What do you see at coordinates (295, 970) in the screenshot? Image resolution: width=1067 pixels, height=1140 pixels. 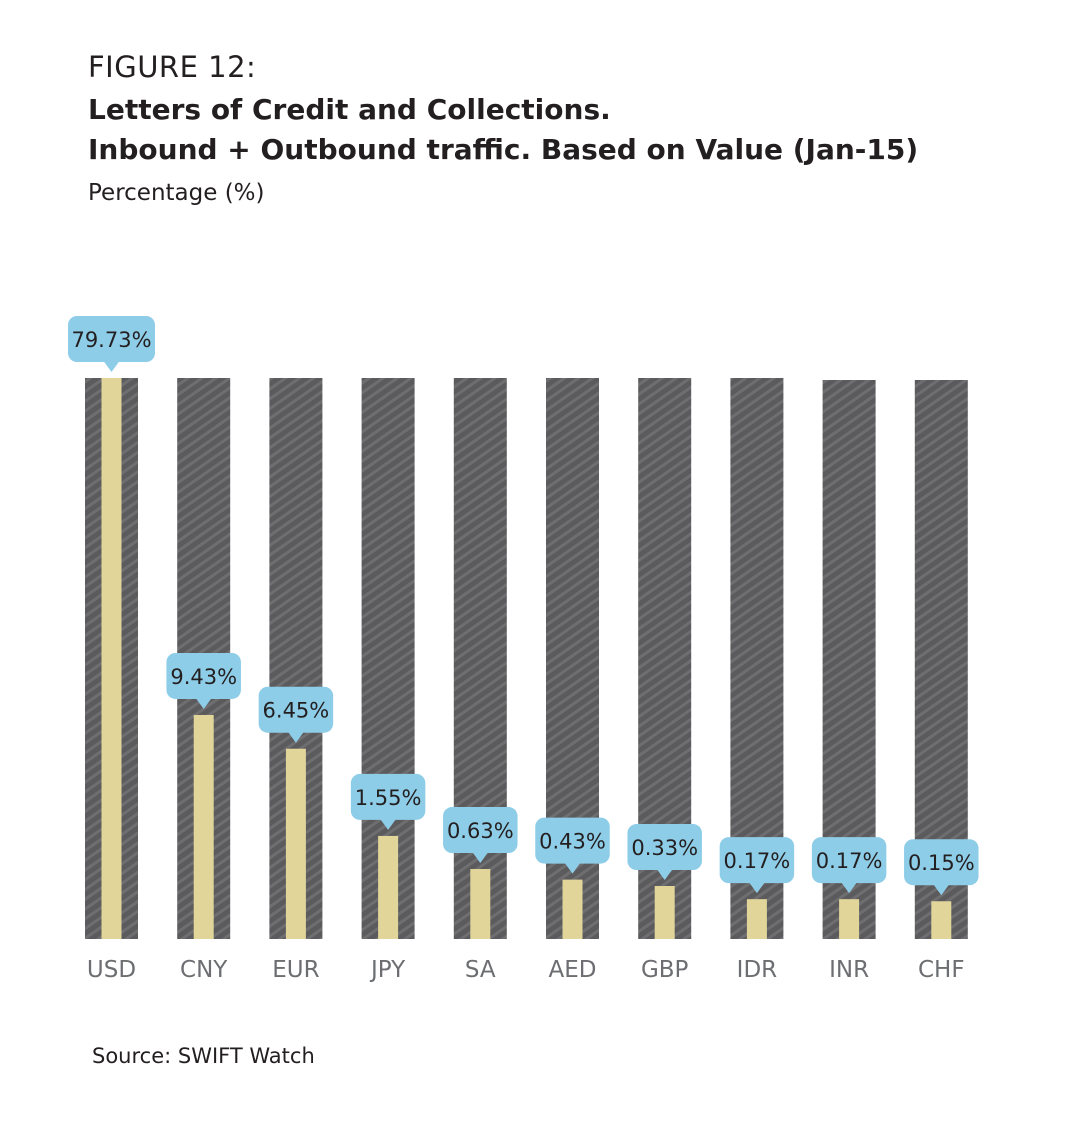 I see `category-label-eur: EUR` at bounding box center [295, 970].